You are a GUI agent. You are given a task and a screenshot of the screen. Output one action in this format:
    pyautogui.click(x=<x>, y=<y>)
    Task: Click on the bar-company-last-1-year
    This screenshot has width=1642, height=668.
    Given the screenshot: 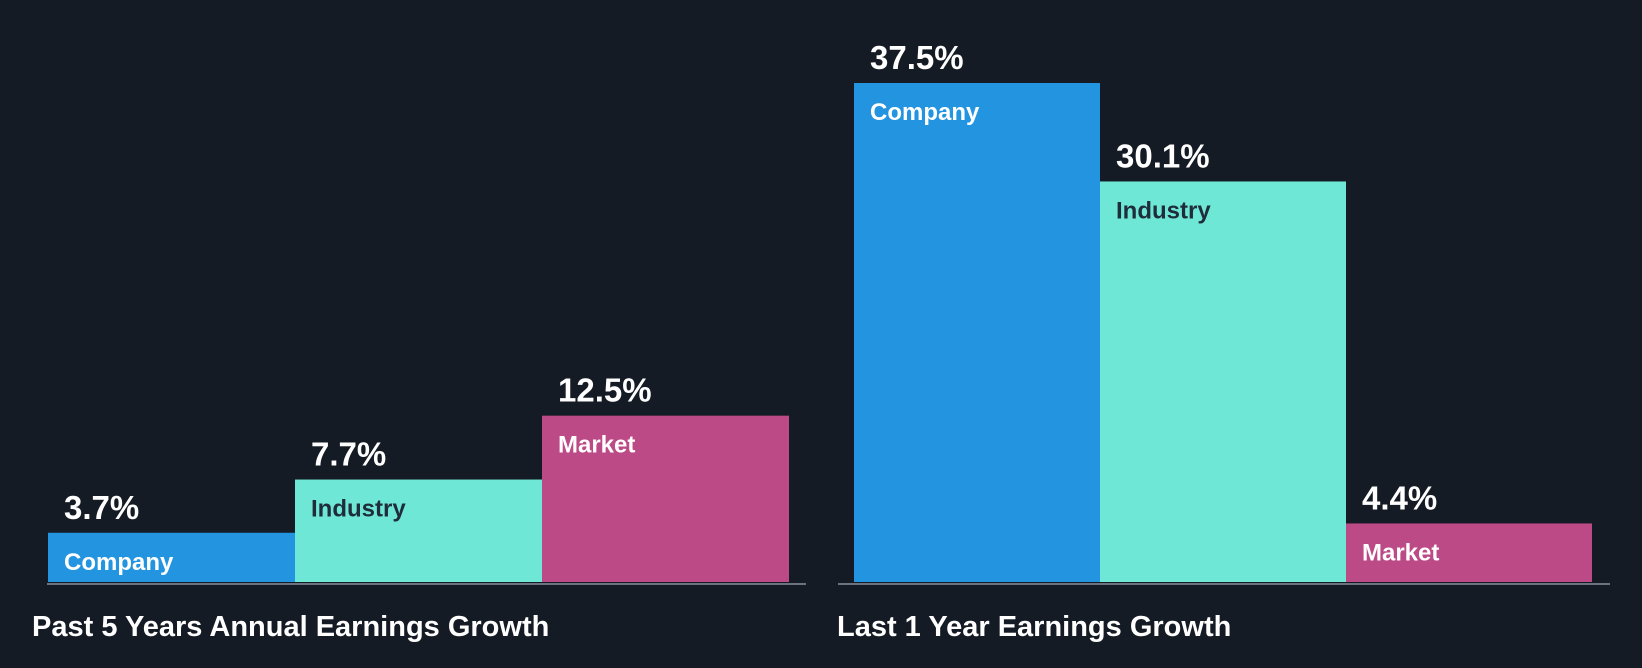 What is the action you would take?
    pyautogui.click(x=977, y=332)
    